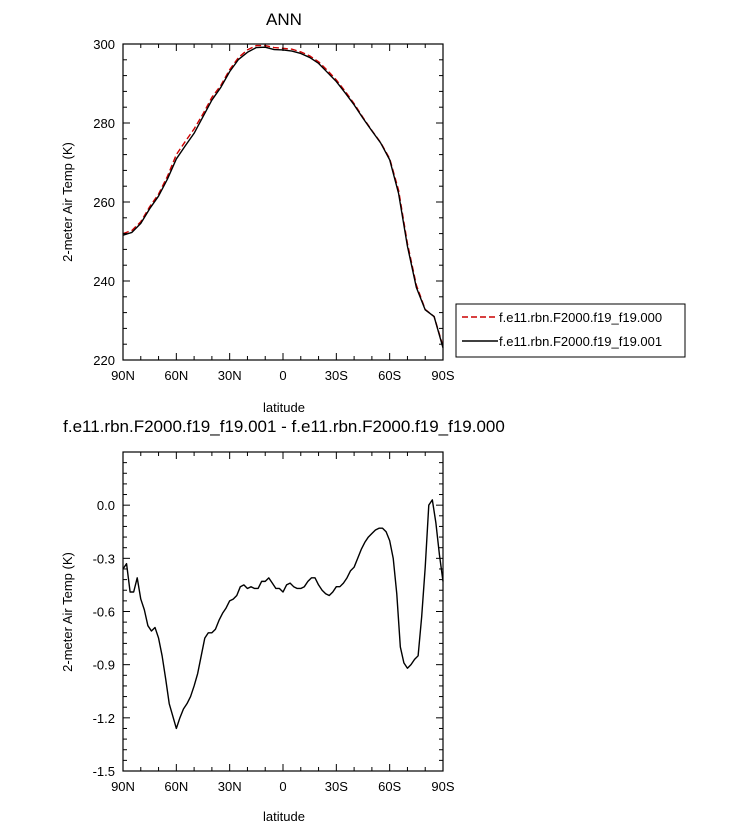 The image size is (733, 832). What do you see at coordinates (176, 786) in the screenshot?
I see `bottom-x-tick-label: 60N` at bounding box center [176, 786].